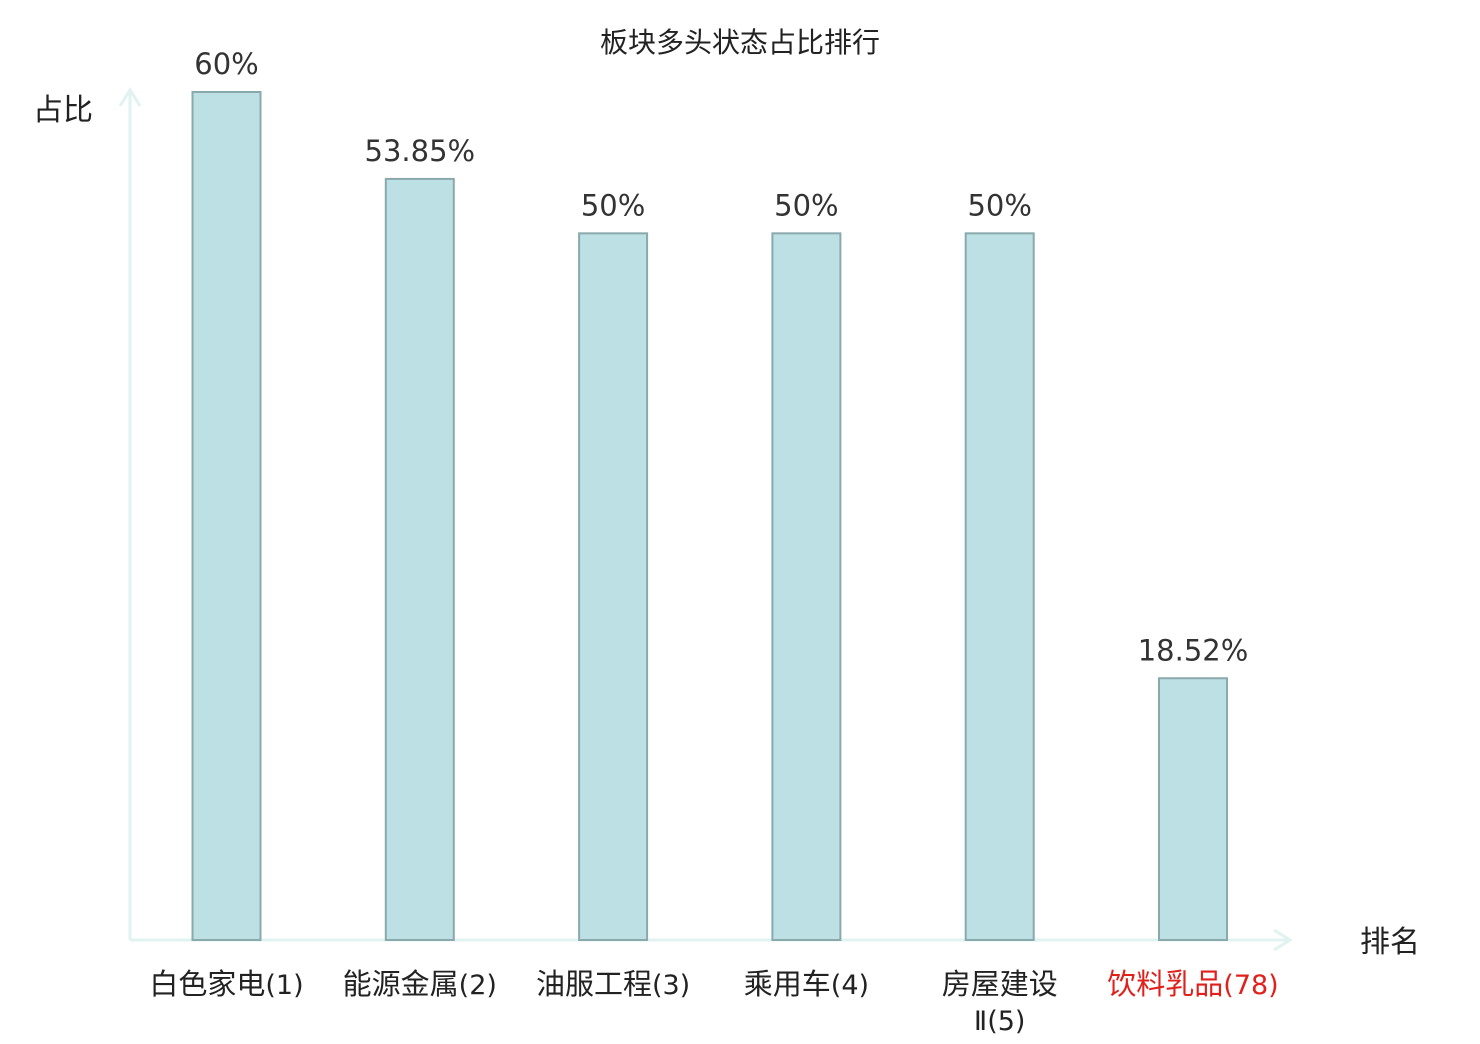 The image size is (1480, 1044). What do you see at coordinates (594, 984) in the screenshot?
I see `category-name-2: 油服工程` at bounding box center [594, 984].